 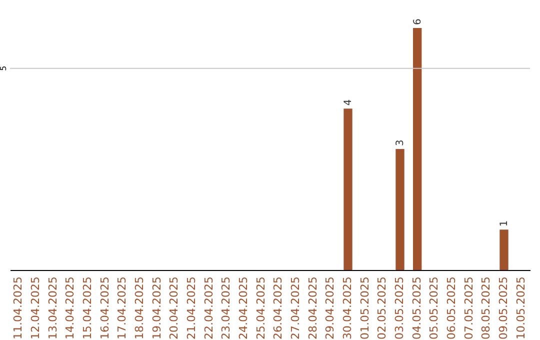 I want to click on x-tick-label: 11.04.2025, so click(x=18, y=308).